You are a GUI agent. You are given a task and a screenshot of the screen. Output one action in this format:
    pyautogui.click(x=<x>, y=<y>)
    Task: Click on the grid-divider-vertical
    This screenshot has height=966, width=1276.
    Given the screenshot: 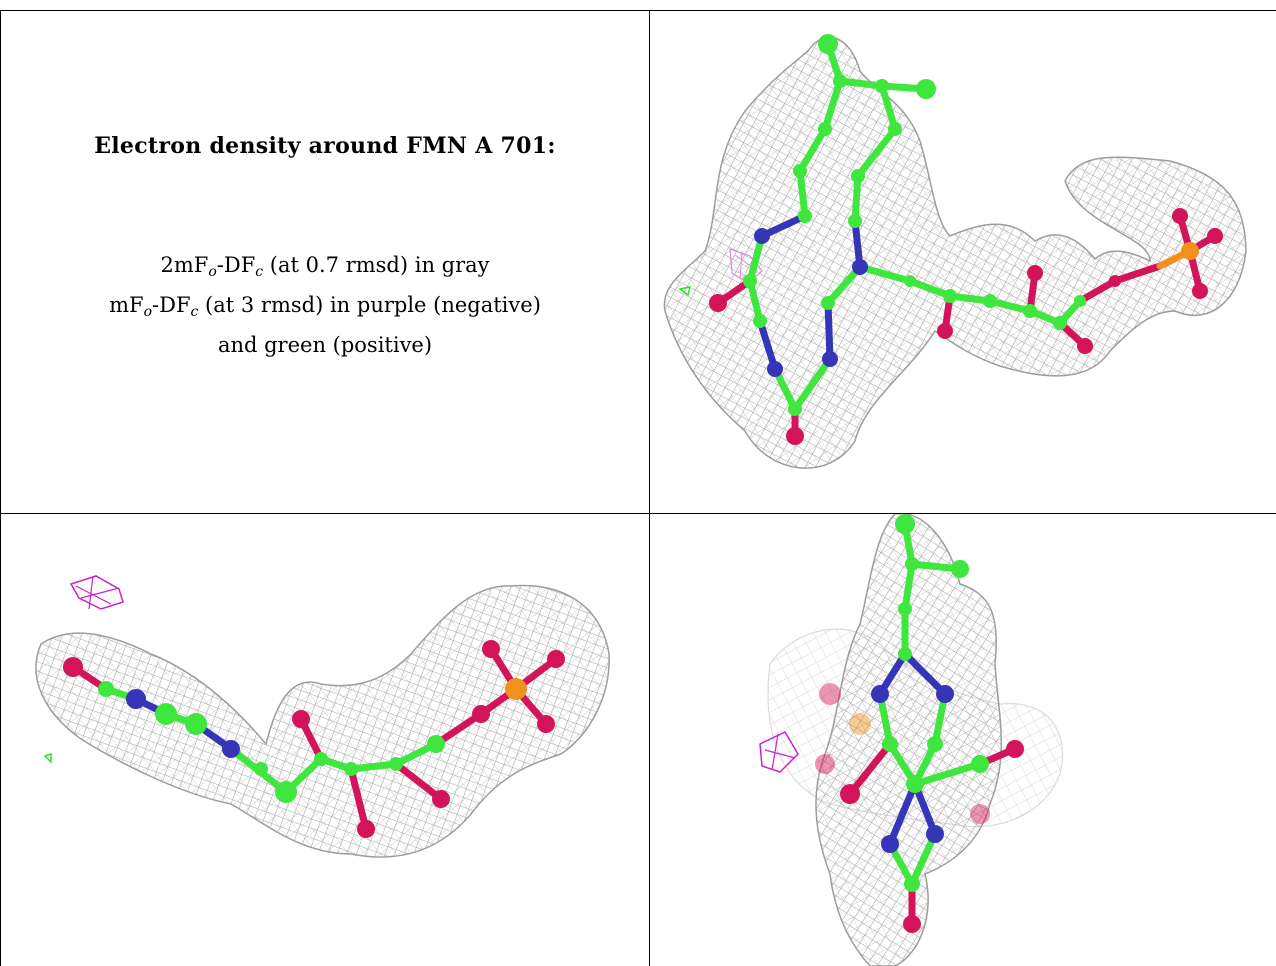 What is the action you would take?
    pyautogui.click(x=649, y=488)
    